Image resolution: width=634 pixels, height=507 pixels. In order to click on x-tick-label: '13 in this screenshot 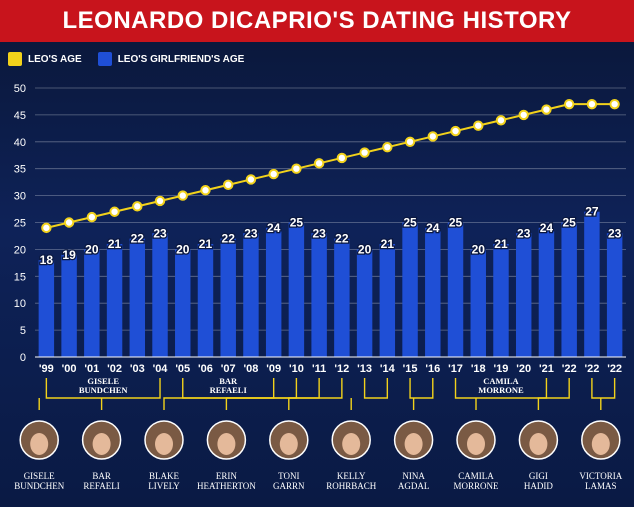, I will do `click(364, 369)`.